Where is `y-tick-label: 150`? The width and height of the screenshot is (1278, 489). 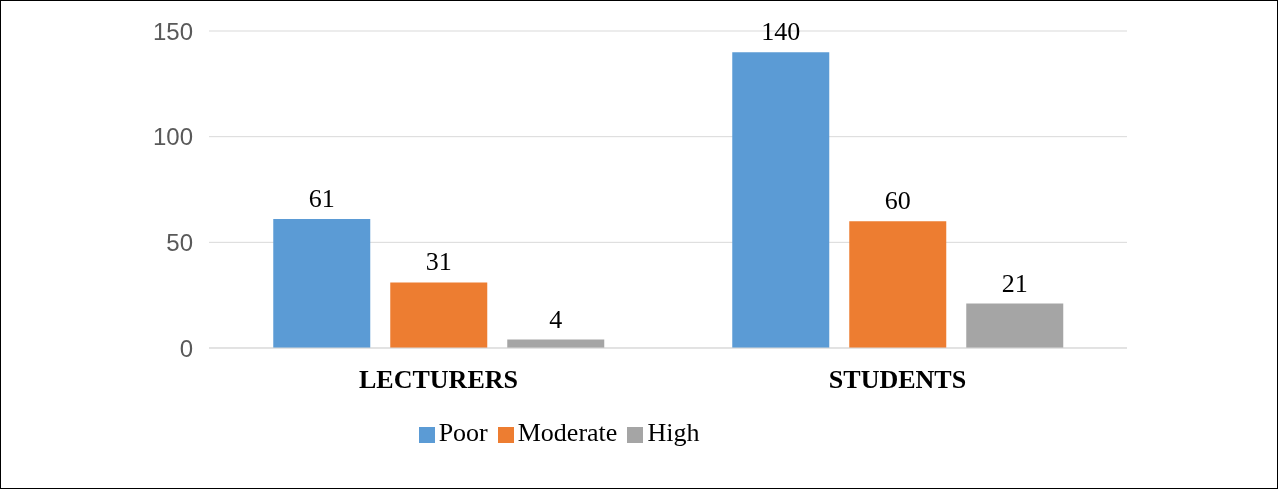 y-tick-label: 150 is located at coordinates (172, 31).